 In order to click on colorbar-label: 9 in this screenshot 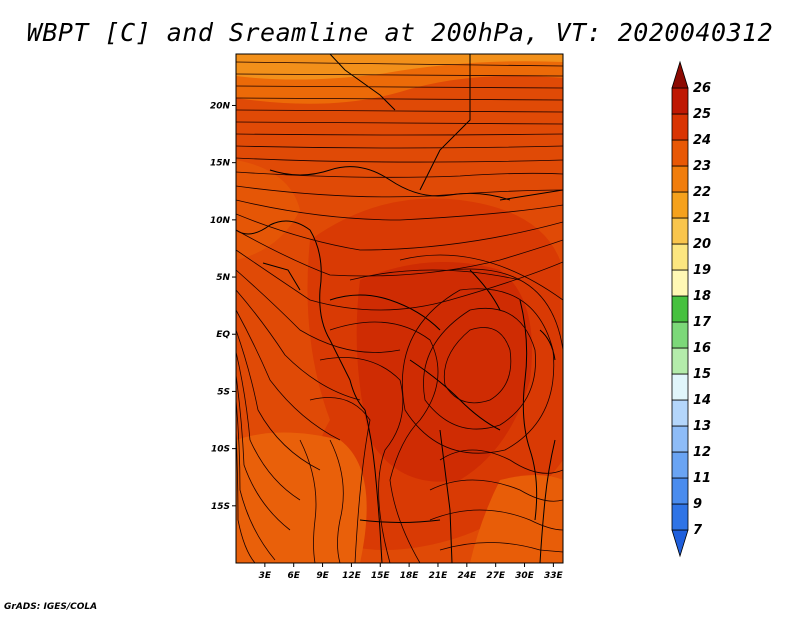, I will do `click(697, 504)`.